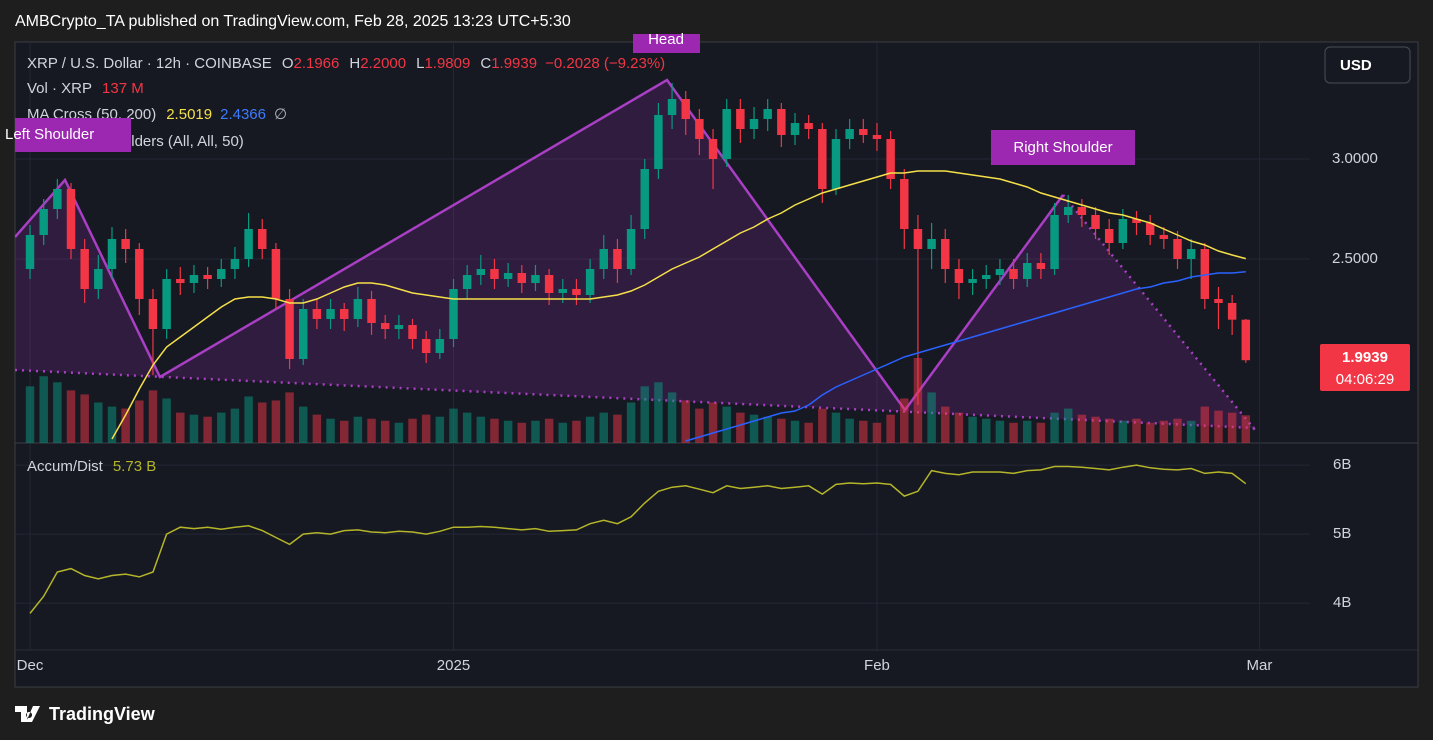 This screenshot has width=1433, height=740. What do you see at coordinates (134, 466) in the screenshot?
I see `accum-value: 5.73 B` at bounding box center [134, 466].